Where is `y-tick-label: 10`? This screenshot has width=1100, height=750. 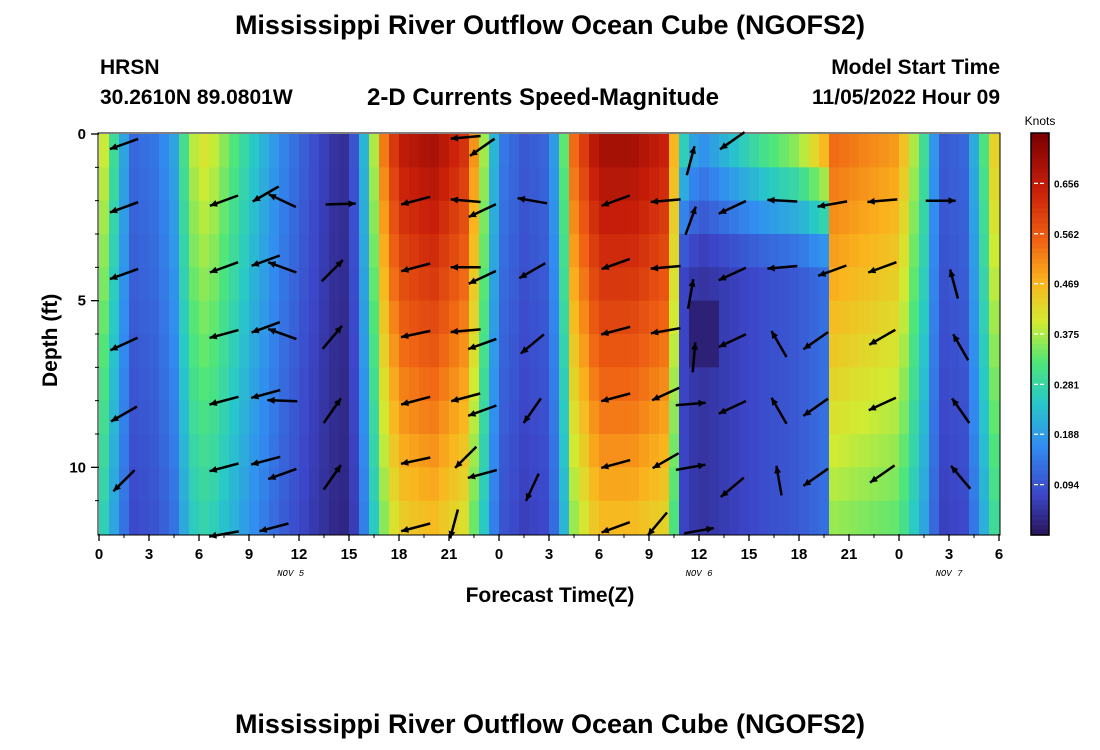 y-tick-label: 10 is located at coordinates (77, 467).